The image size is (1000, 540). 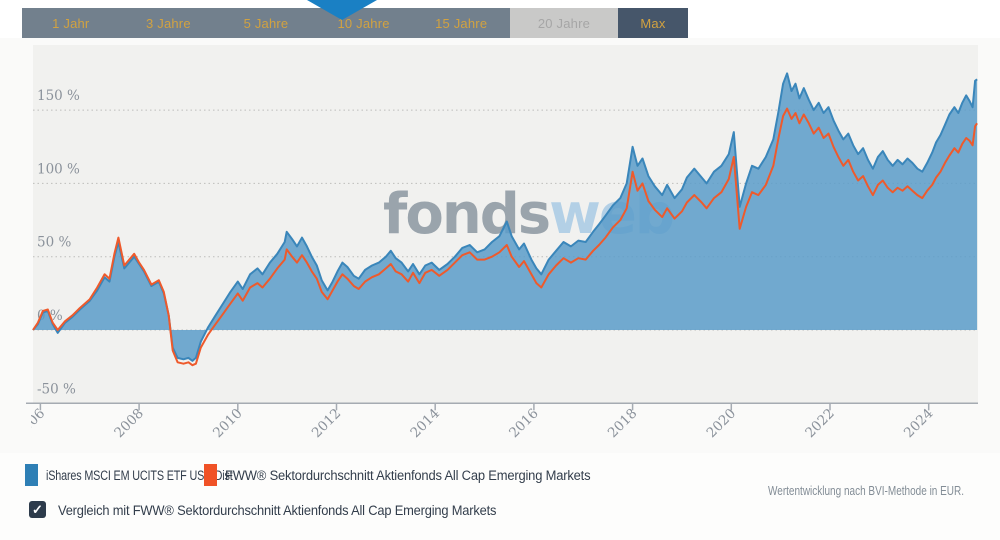 I want to click on tab-max: Max, so click(x=652, y=23).